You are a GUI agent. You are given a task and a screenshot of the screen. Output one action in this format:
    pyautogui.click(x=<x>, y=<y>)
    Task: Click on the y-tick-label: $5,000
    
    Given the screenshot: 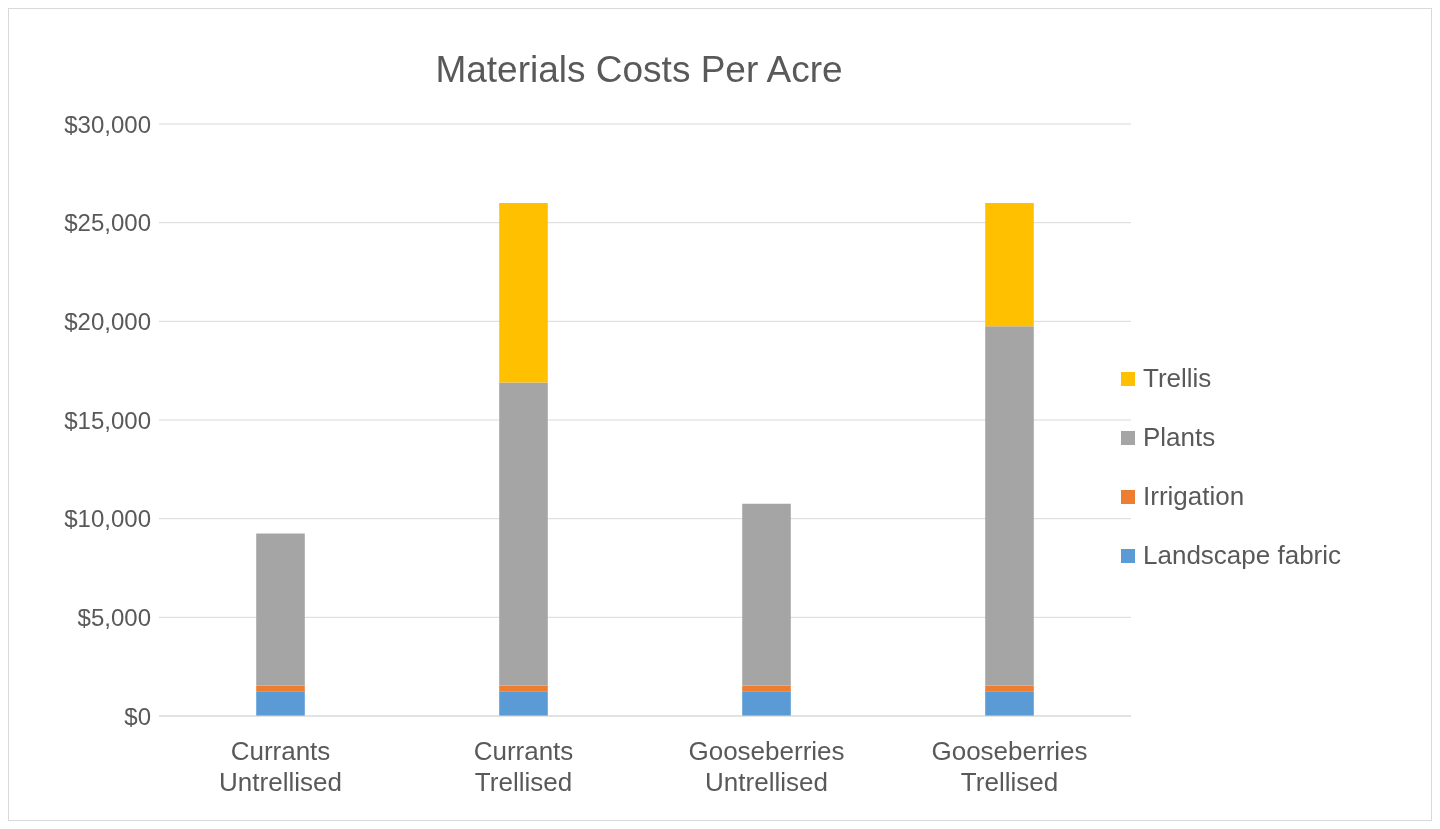 What is the action you would take?
    pyautogui.click(x=114, y=617)
    